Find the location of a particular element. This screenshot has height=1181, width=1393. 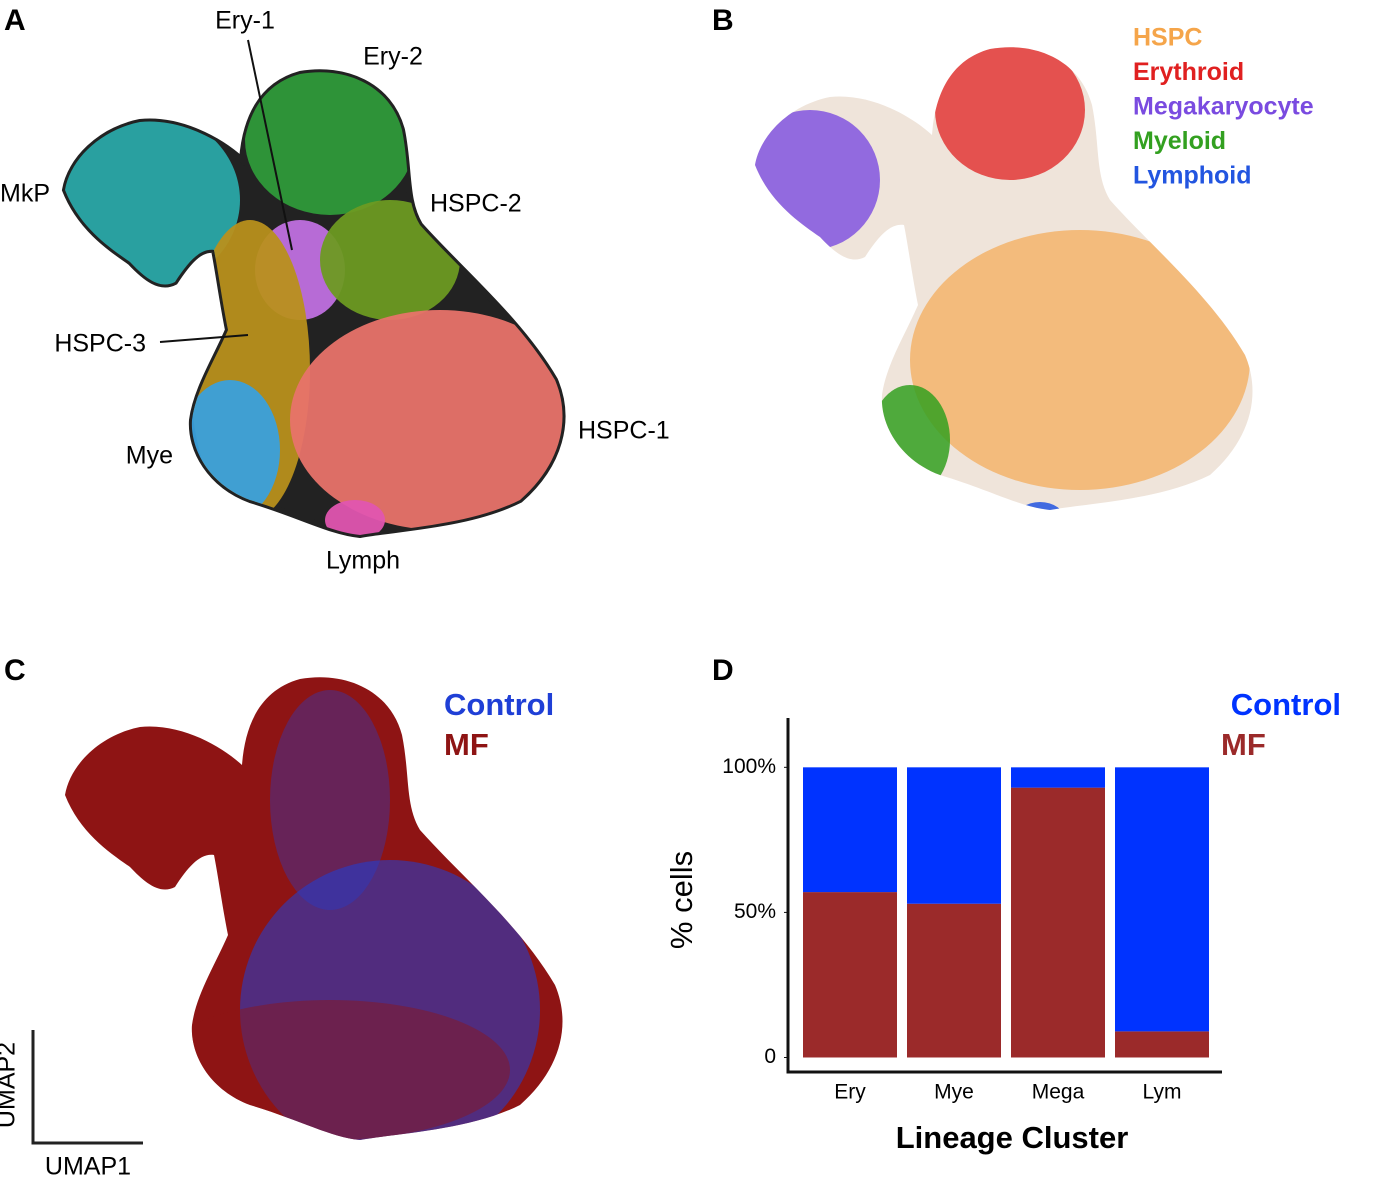

panel-letter: D is located at coordinates (723, 670).